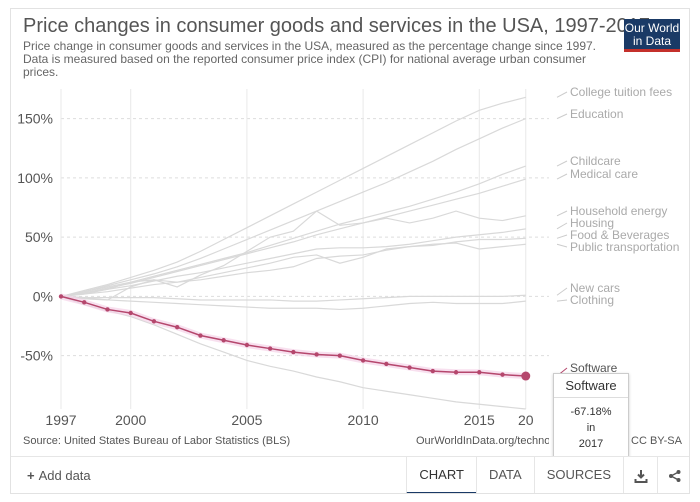 The image size is (700, 502). Describe the element at coordinates (595, 161) in the screenshot. I see `series-label: Childcare` at that location.